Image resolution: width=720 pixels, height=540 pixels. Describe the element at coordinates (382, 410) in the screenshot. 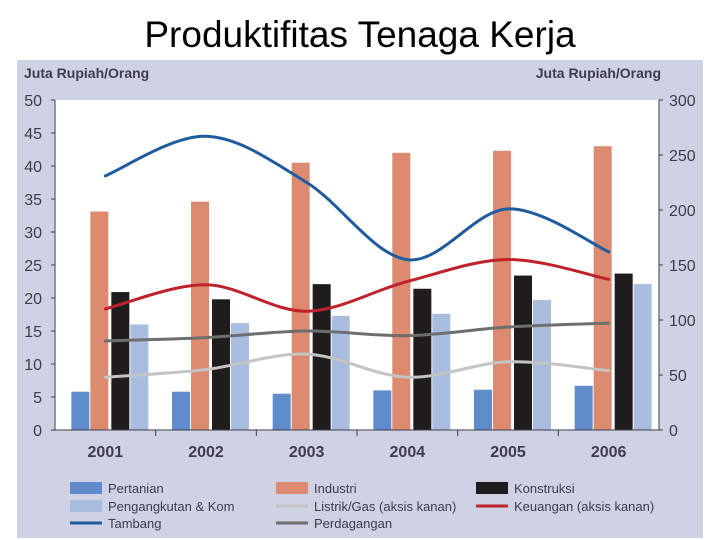

I see `bar-pertanian-2004` at that location.